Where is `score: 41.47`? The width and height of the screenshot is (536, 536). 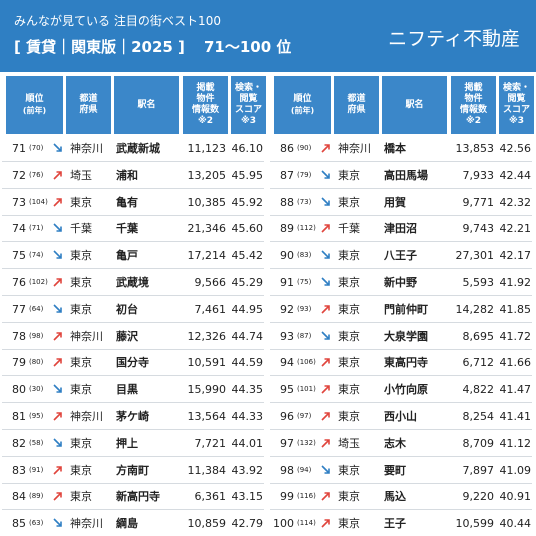
score: 41.47 is located at coordinates (515, 390).